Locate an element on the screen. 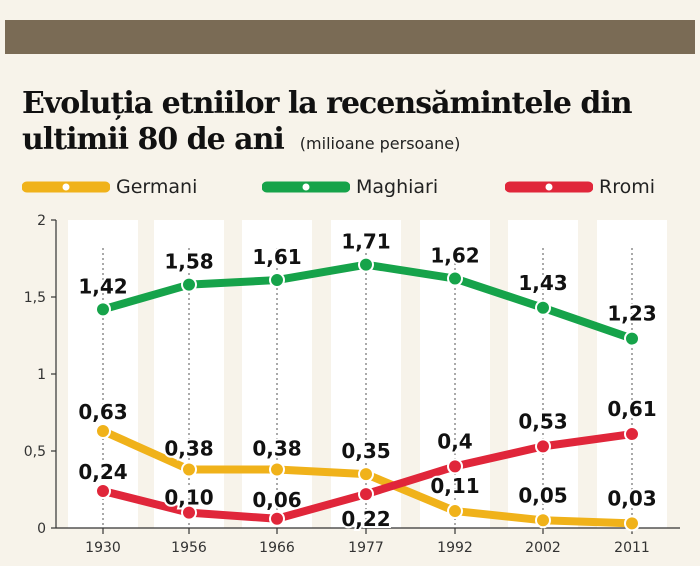 The image size is (700, 566). data-label-germani: 0,63 is located at coordinates (102, 412).